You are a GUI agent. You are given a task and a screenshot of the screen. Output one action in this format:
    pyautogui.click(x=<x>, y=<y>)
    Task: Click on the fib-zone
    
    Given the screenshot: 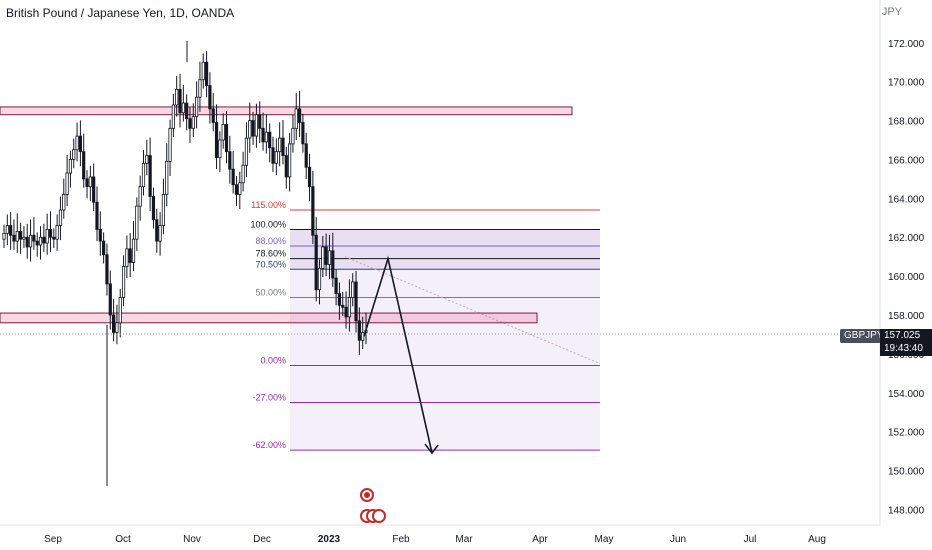 What is the action you would take?
    pyautogui.click(x=445, y=340)
    